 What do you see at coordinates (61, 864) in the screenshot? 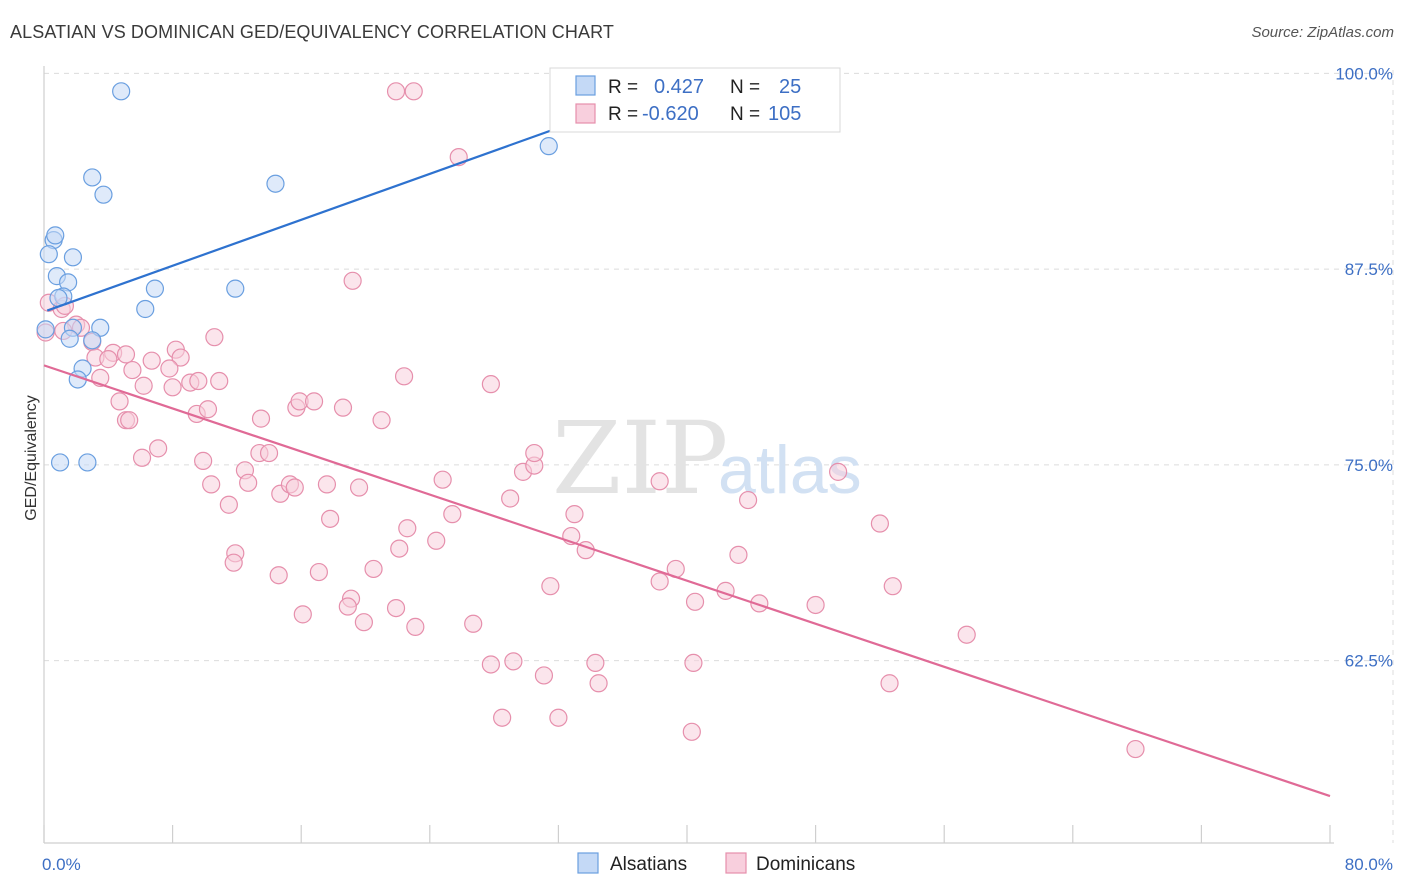
I see `x-tick-label: 0.0%` at bounding box center [61, 864].